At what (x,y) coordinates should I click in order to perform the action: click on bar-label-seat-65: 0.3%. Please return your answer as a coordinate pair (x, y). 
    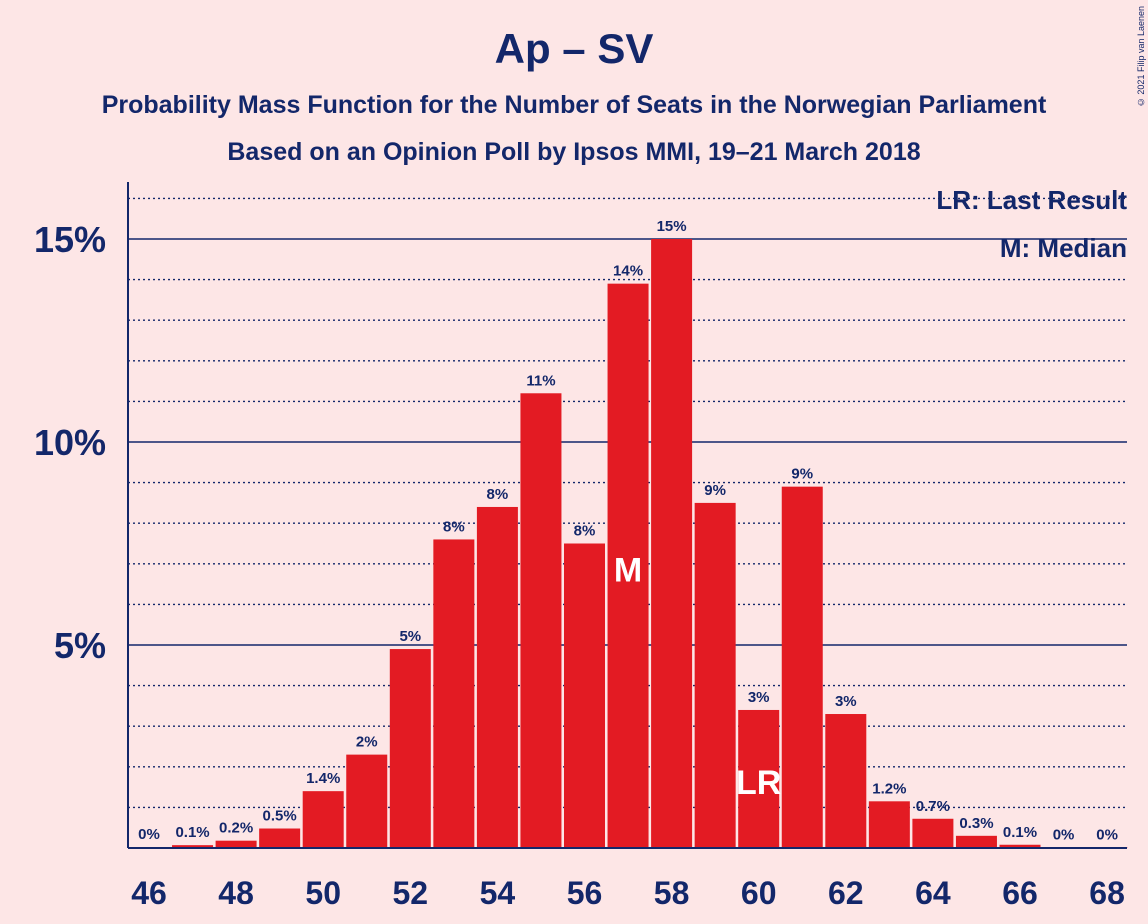
    Looking at the image, I should click on (976, 823).